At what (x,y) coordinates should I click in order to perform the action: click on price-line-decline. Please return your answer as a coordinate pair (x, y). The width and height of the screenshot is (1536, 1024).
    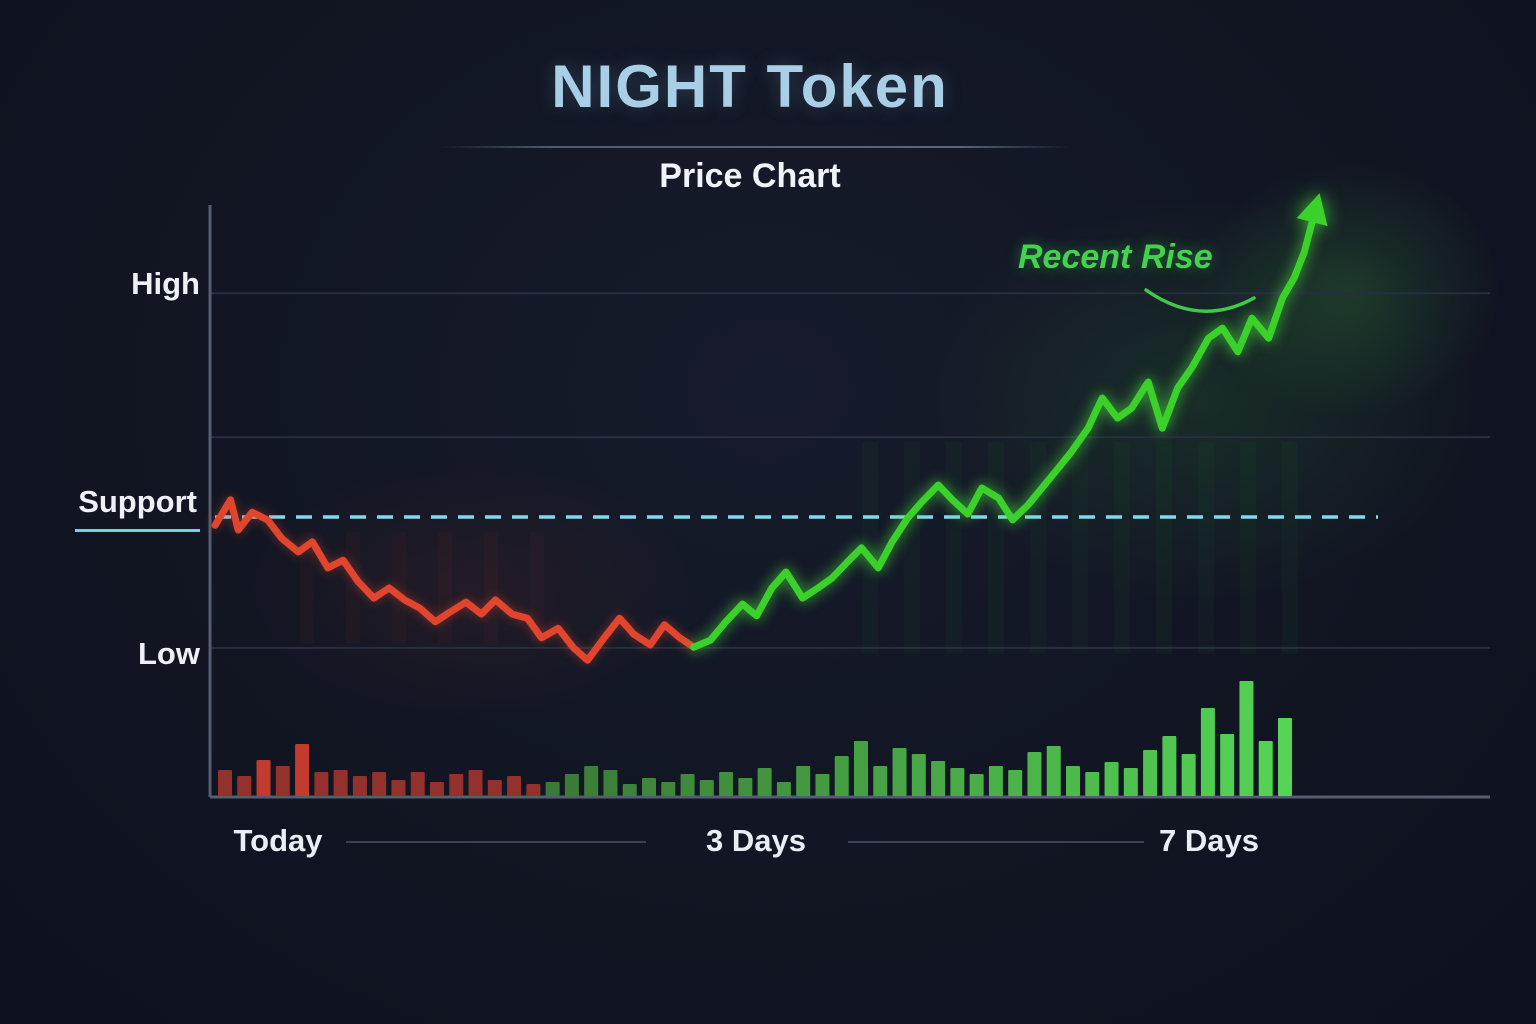
    Looking at the image, I should click on (454, 580).